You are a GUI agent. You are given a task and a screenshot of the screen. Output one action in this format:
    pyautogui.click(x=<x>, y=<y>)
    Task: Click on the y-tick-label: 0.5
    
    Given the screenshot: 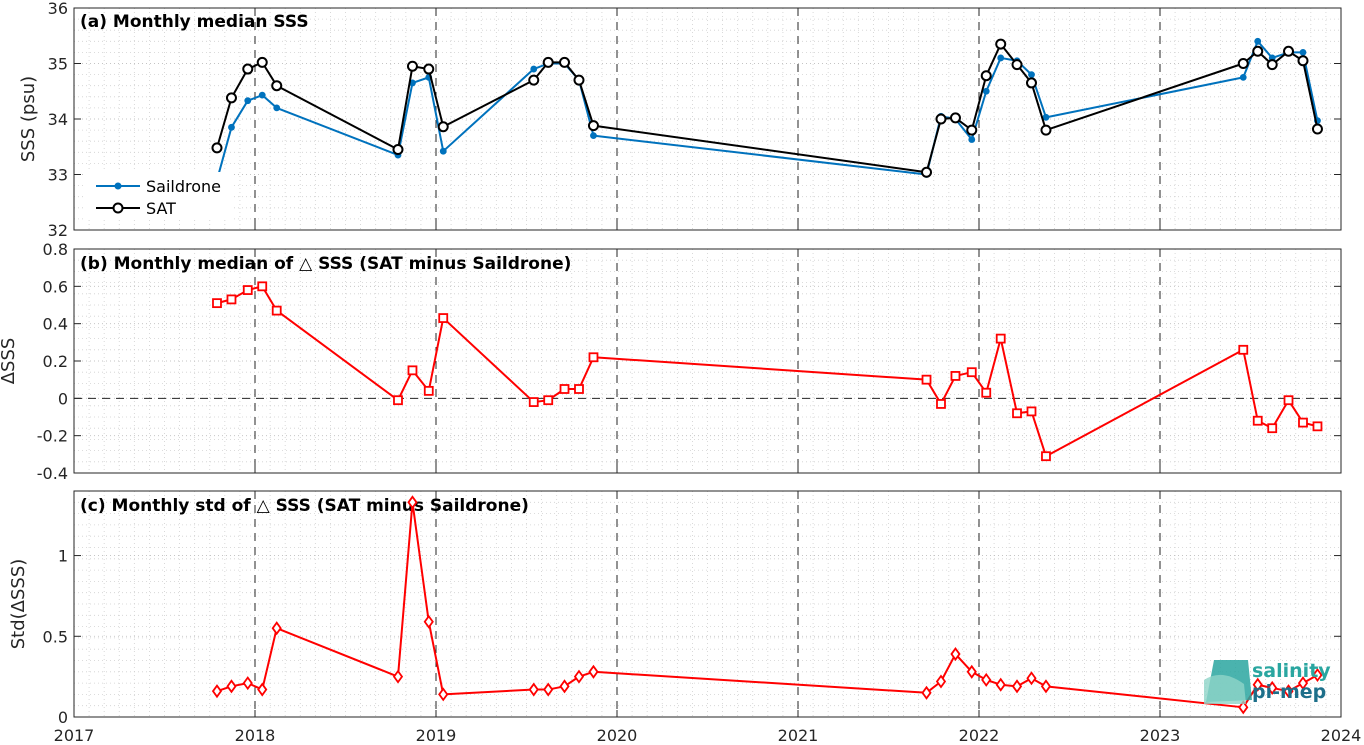 What is the action you would take?
    pyautogui.click(x=55, y=636)
    